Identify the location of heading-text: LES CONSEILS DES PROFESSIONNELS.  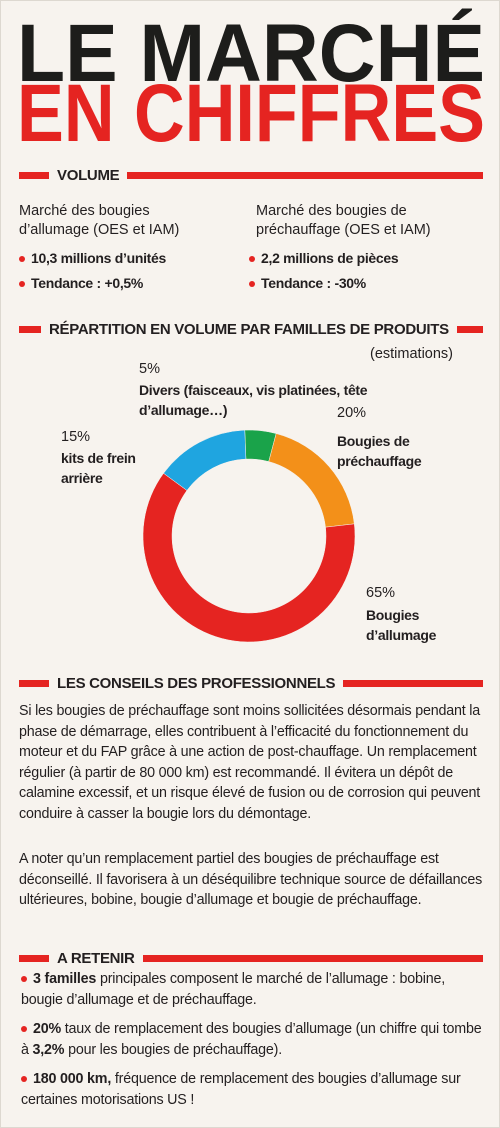
(196, 683).